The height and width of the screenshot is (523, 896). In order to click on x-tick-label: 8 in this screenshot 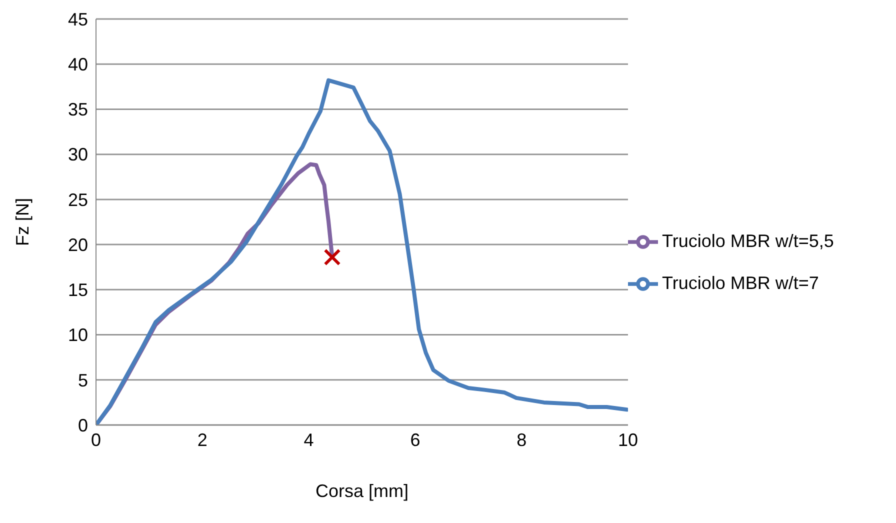, I will do `click(521, 440)`.